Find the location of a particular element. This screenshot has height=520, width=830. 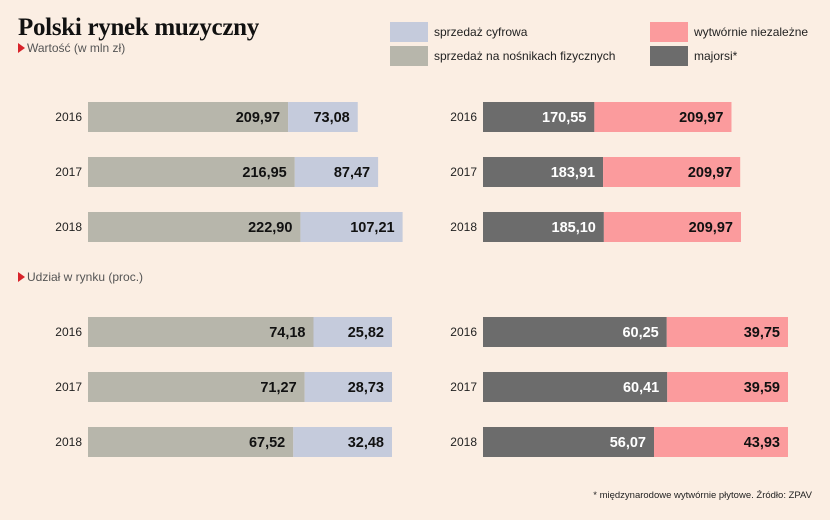

data-label: 87,47 is located at coordinates (352, 173).